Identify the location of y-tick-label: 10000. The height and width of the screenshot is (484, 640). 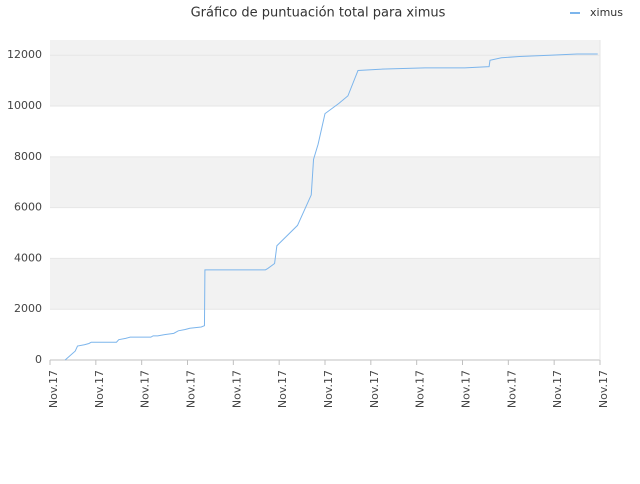
(24, 105).